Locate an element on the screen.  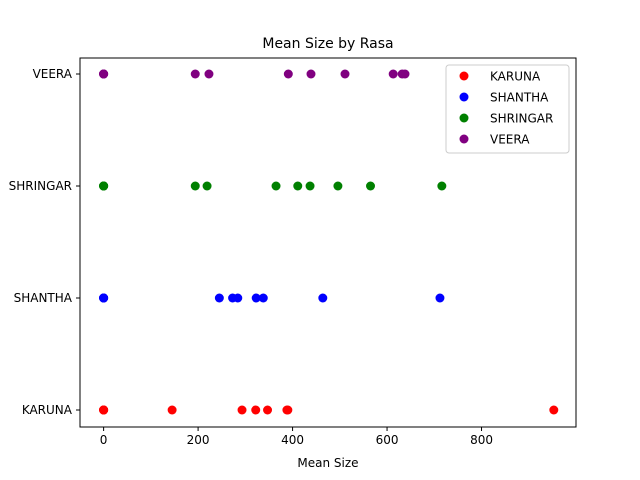
x-axis-ticks: 0 200 400 600 800 is located at coordinates (296, 437).